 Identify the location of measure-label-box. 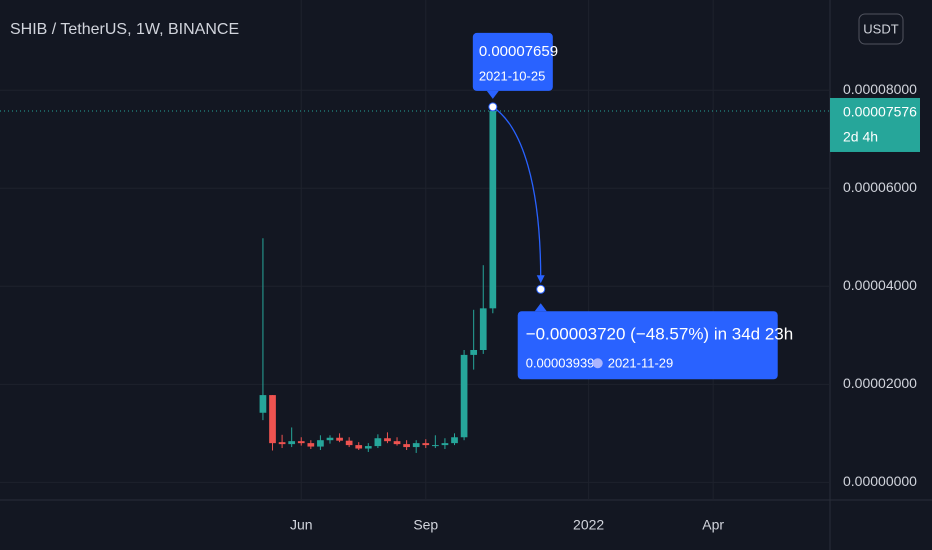
(647, 345).